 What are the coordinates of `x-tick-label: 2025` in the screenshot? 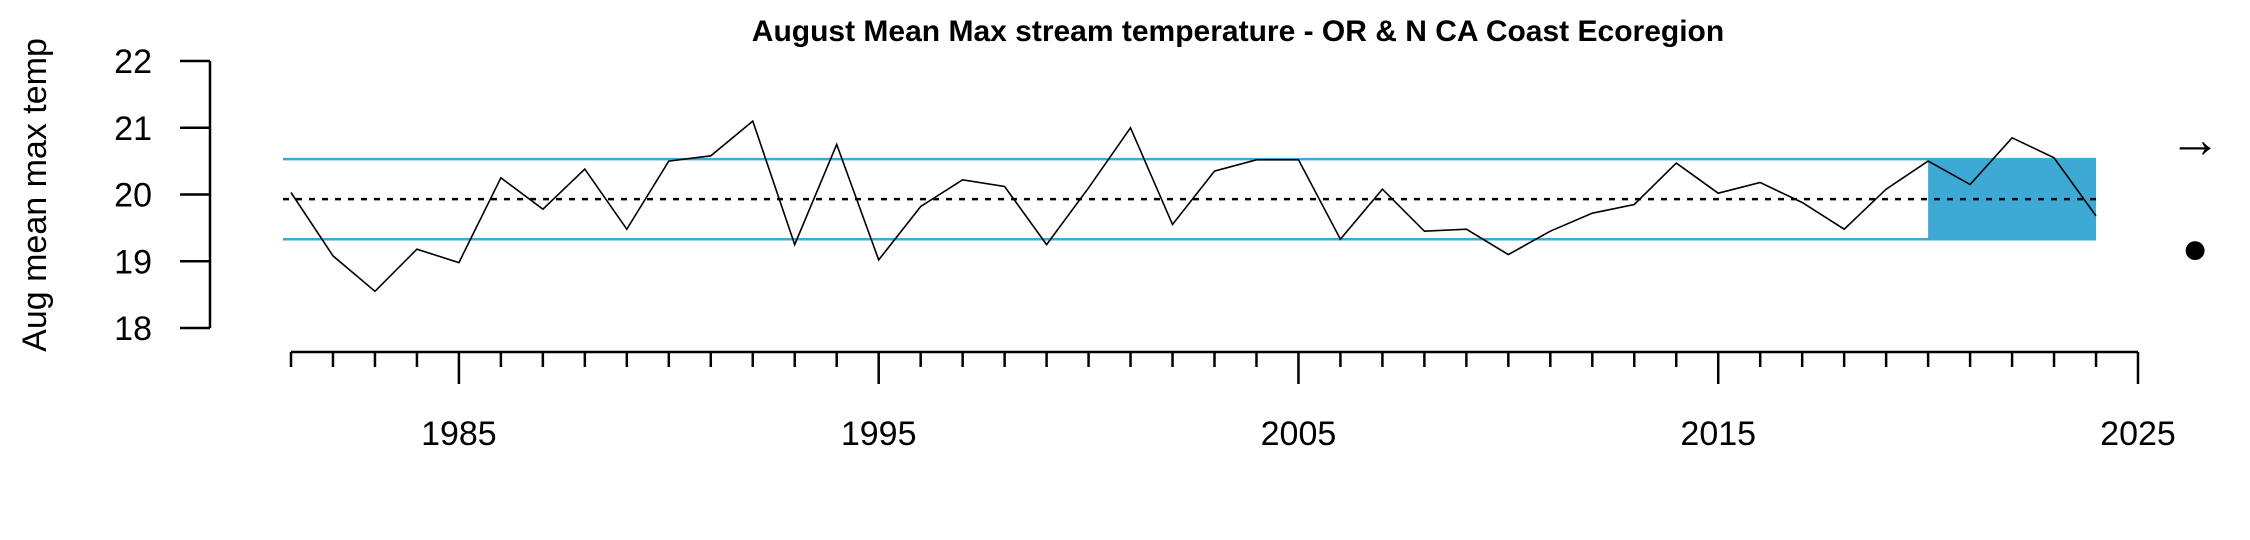 It's located at (2138, 434).